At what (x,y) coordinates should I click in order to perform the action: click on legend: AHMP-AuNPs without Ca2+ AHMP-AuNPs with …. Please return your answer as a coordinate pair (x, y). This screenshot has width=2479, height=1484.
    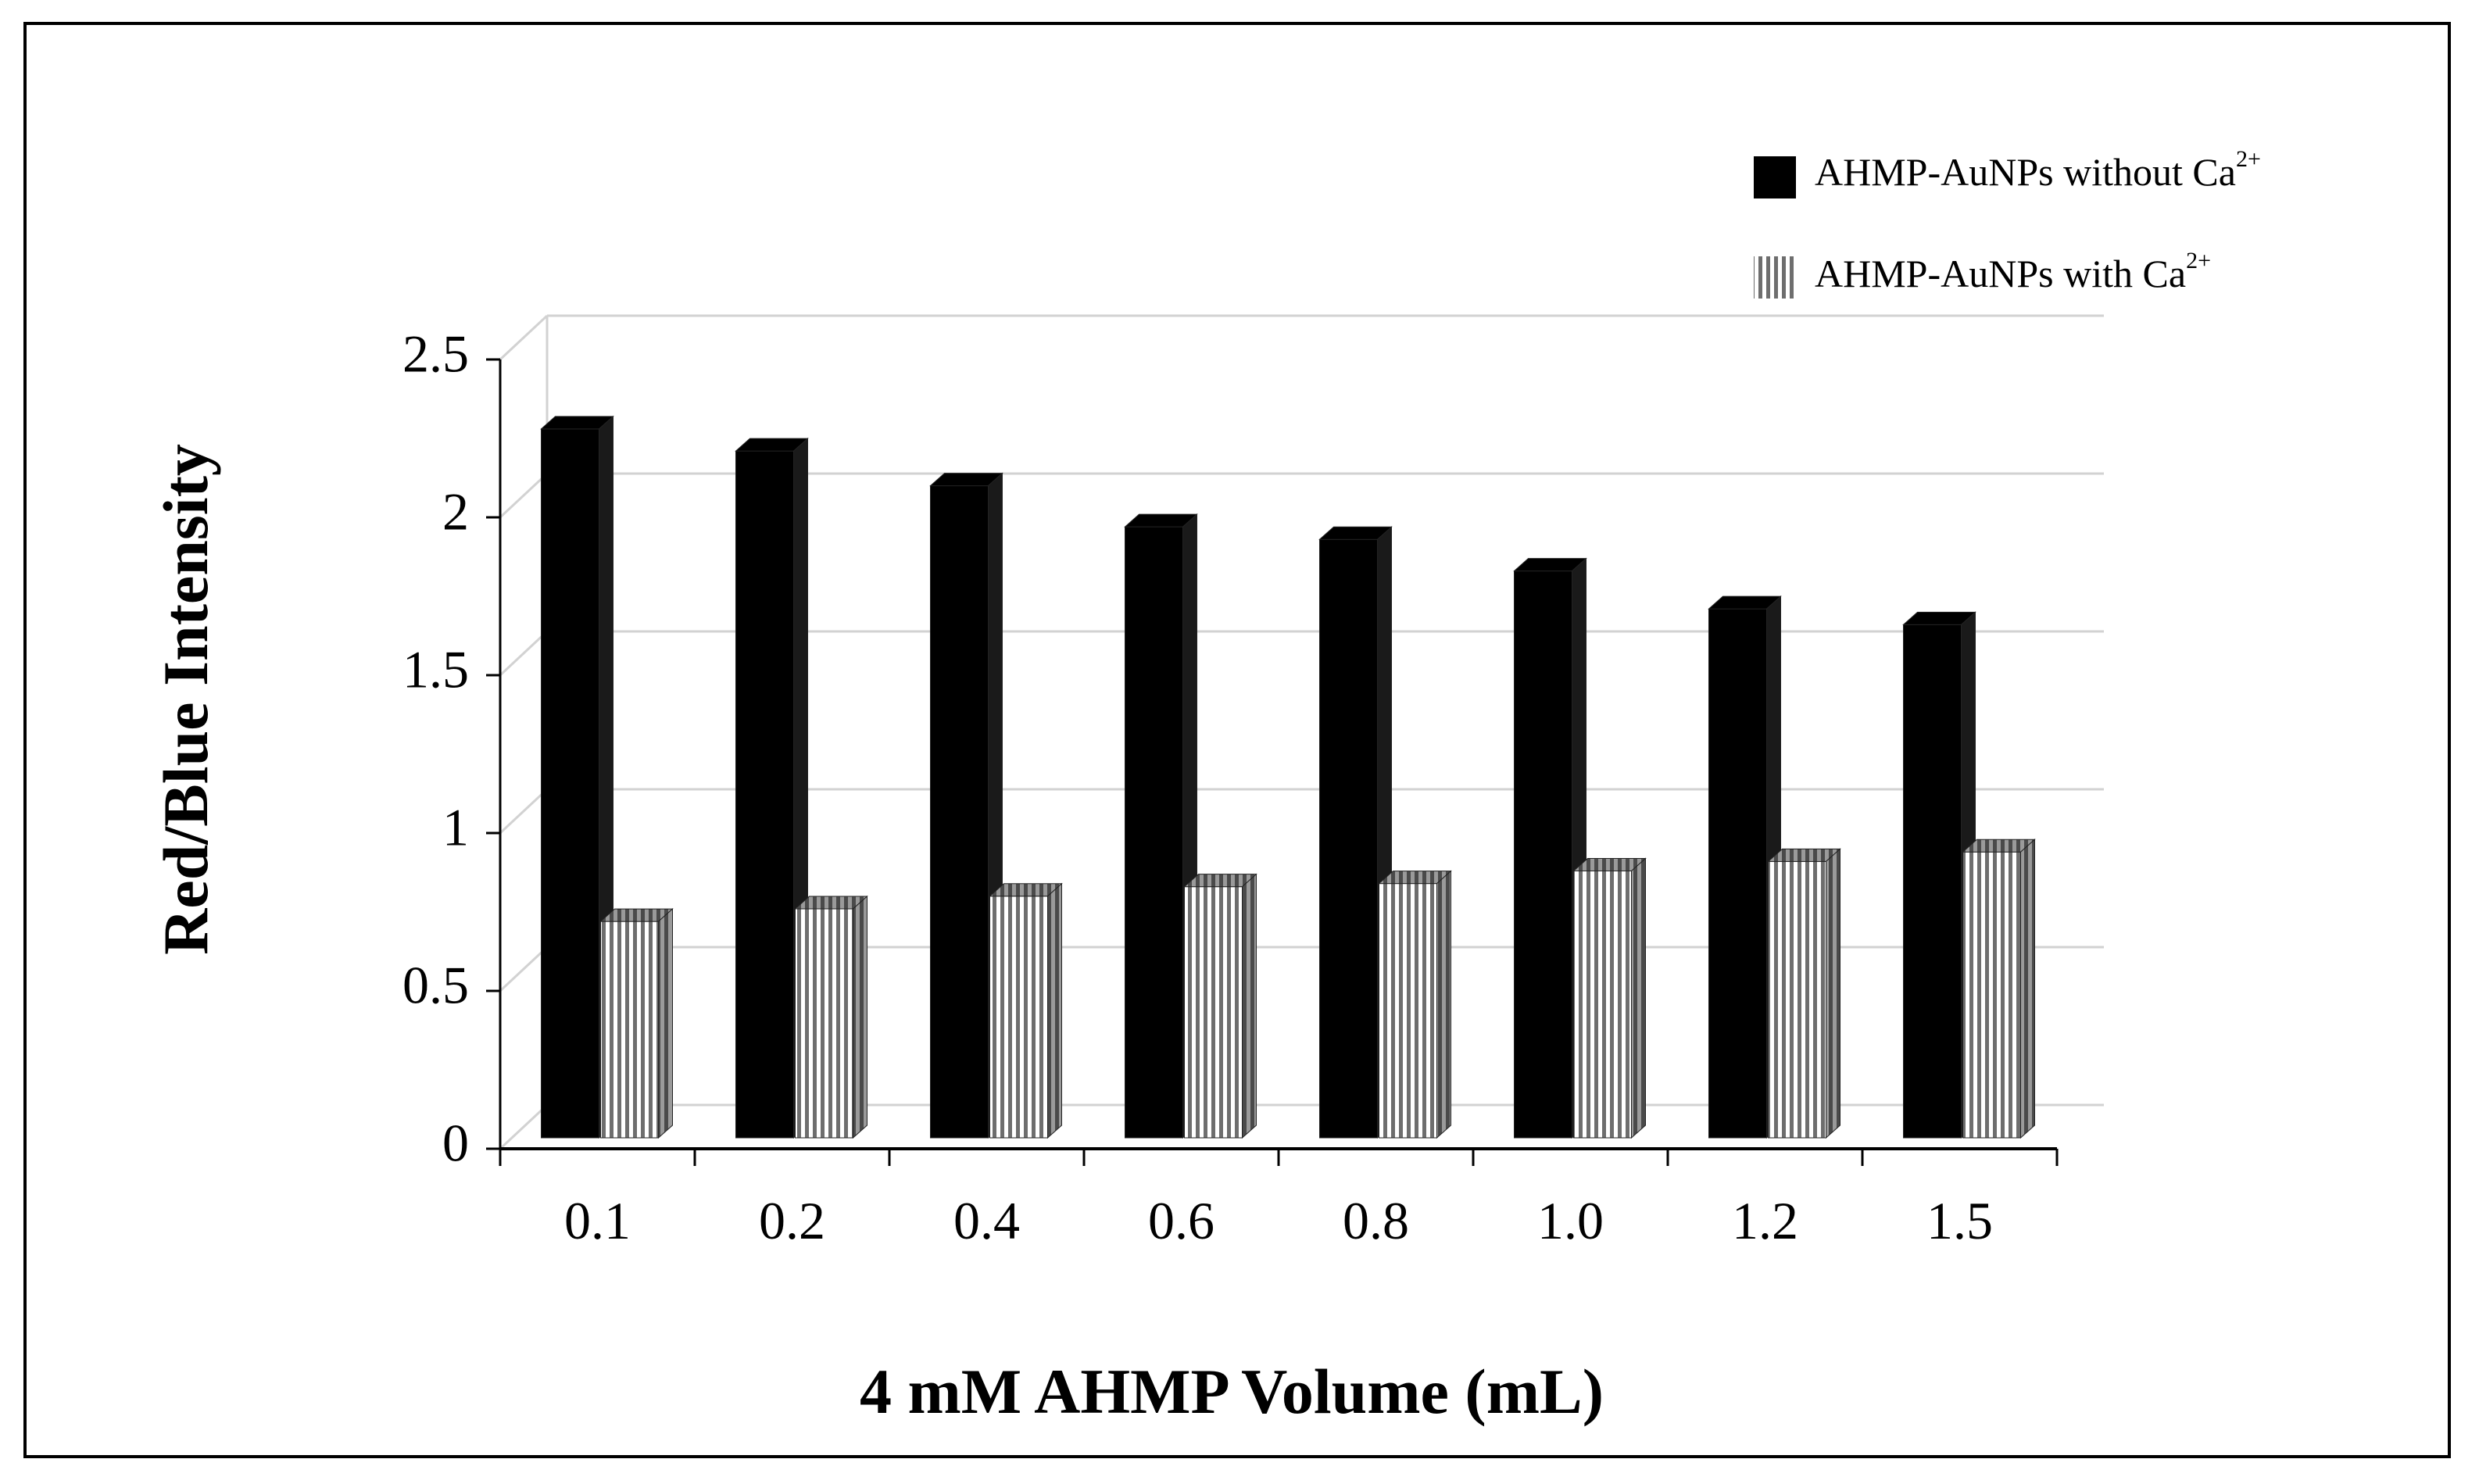
    Looking at the image, I should click on (2007, 222).